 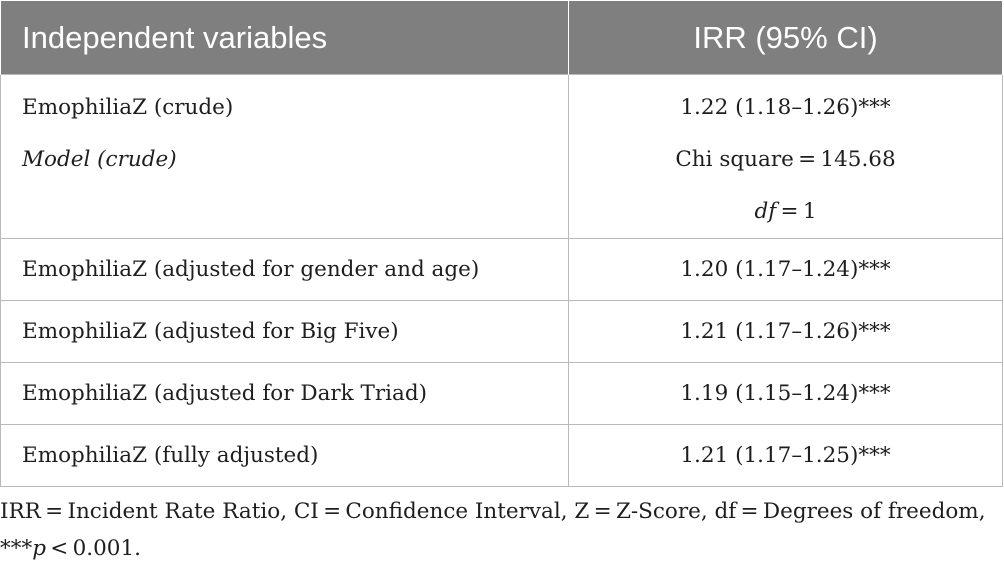 What do you see at coordinates (94, 548) in the screenshot?
I see `footnote-p-threshold: < 0.001.` at bounding box center [94, 548].